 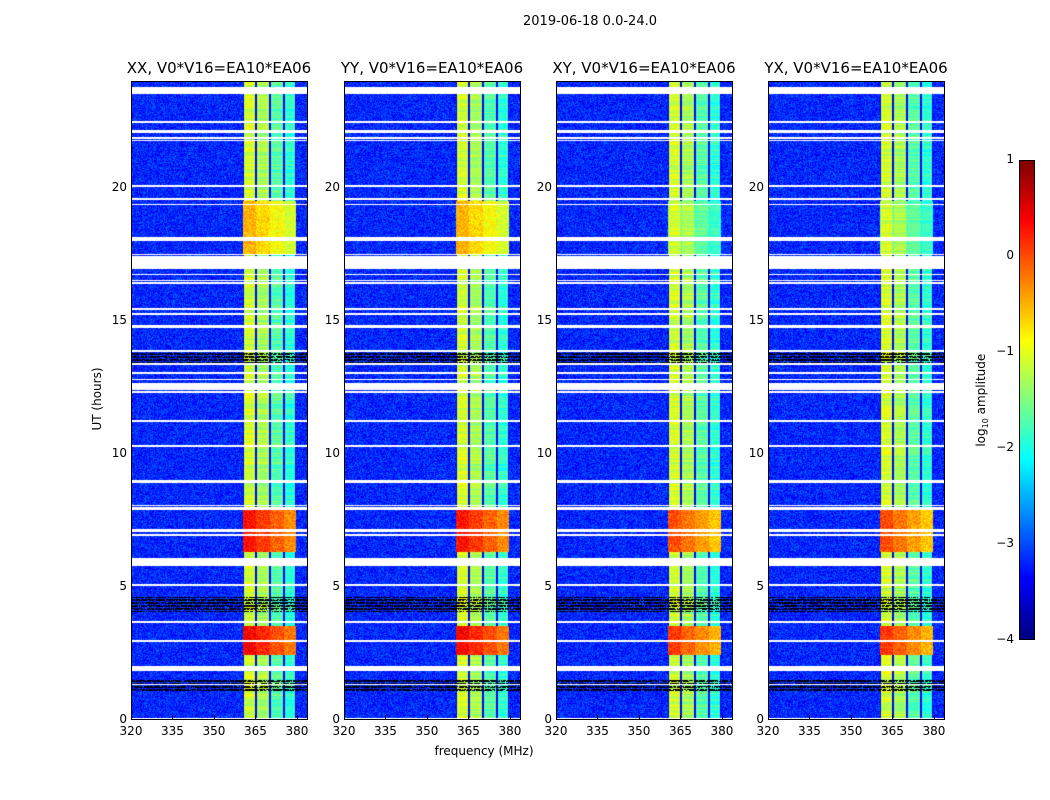 What do you see at coordinates (432, 68) in the screenshot?
I see `panel-title: YY, V0*V16=EA10*EA06` at bounding box center [432, 68].